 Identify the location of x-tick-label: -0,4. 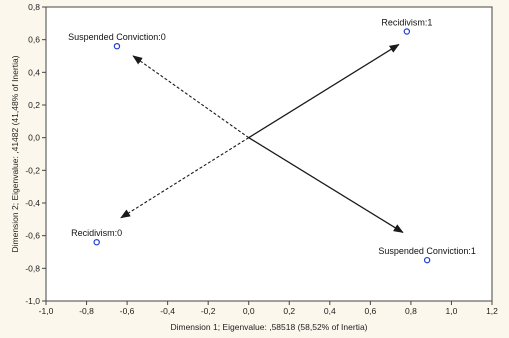
(167, 311).